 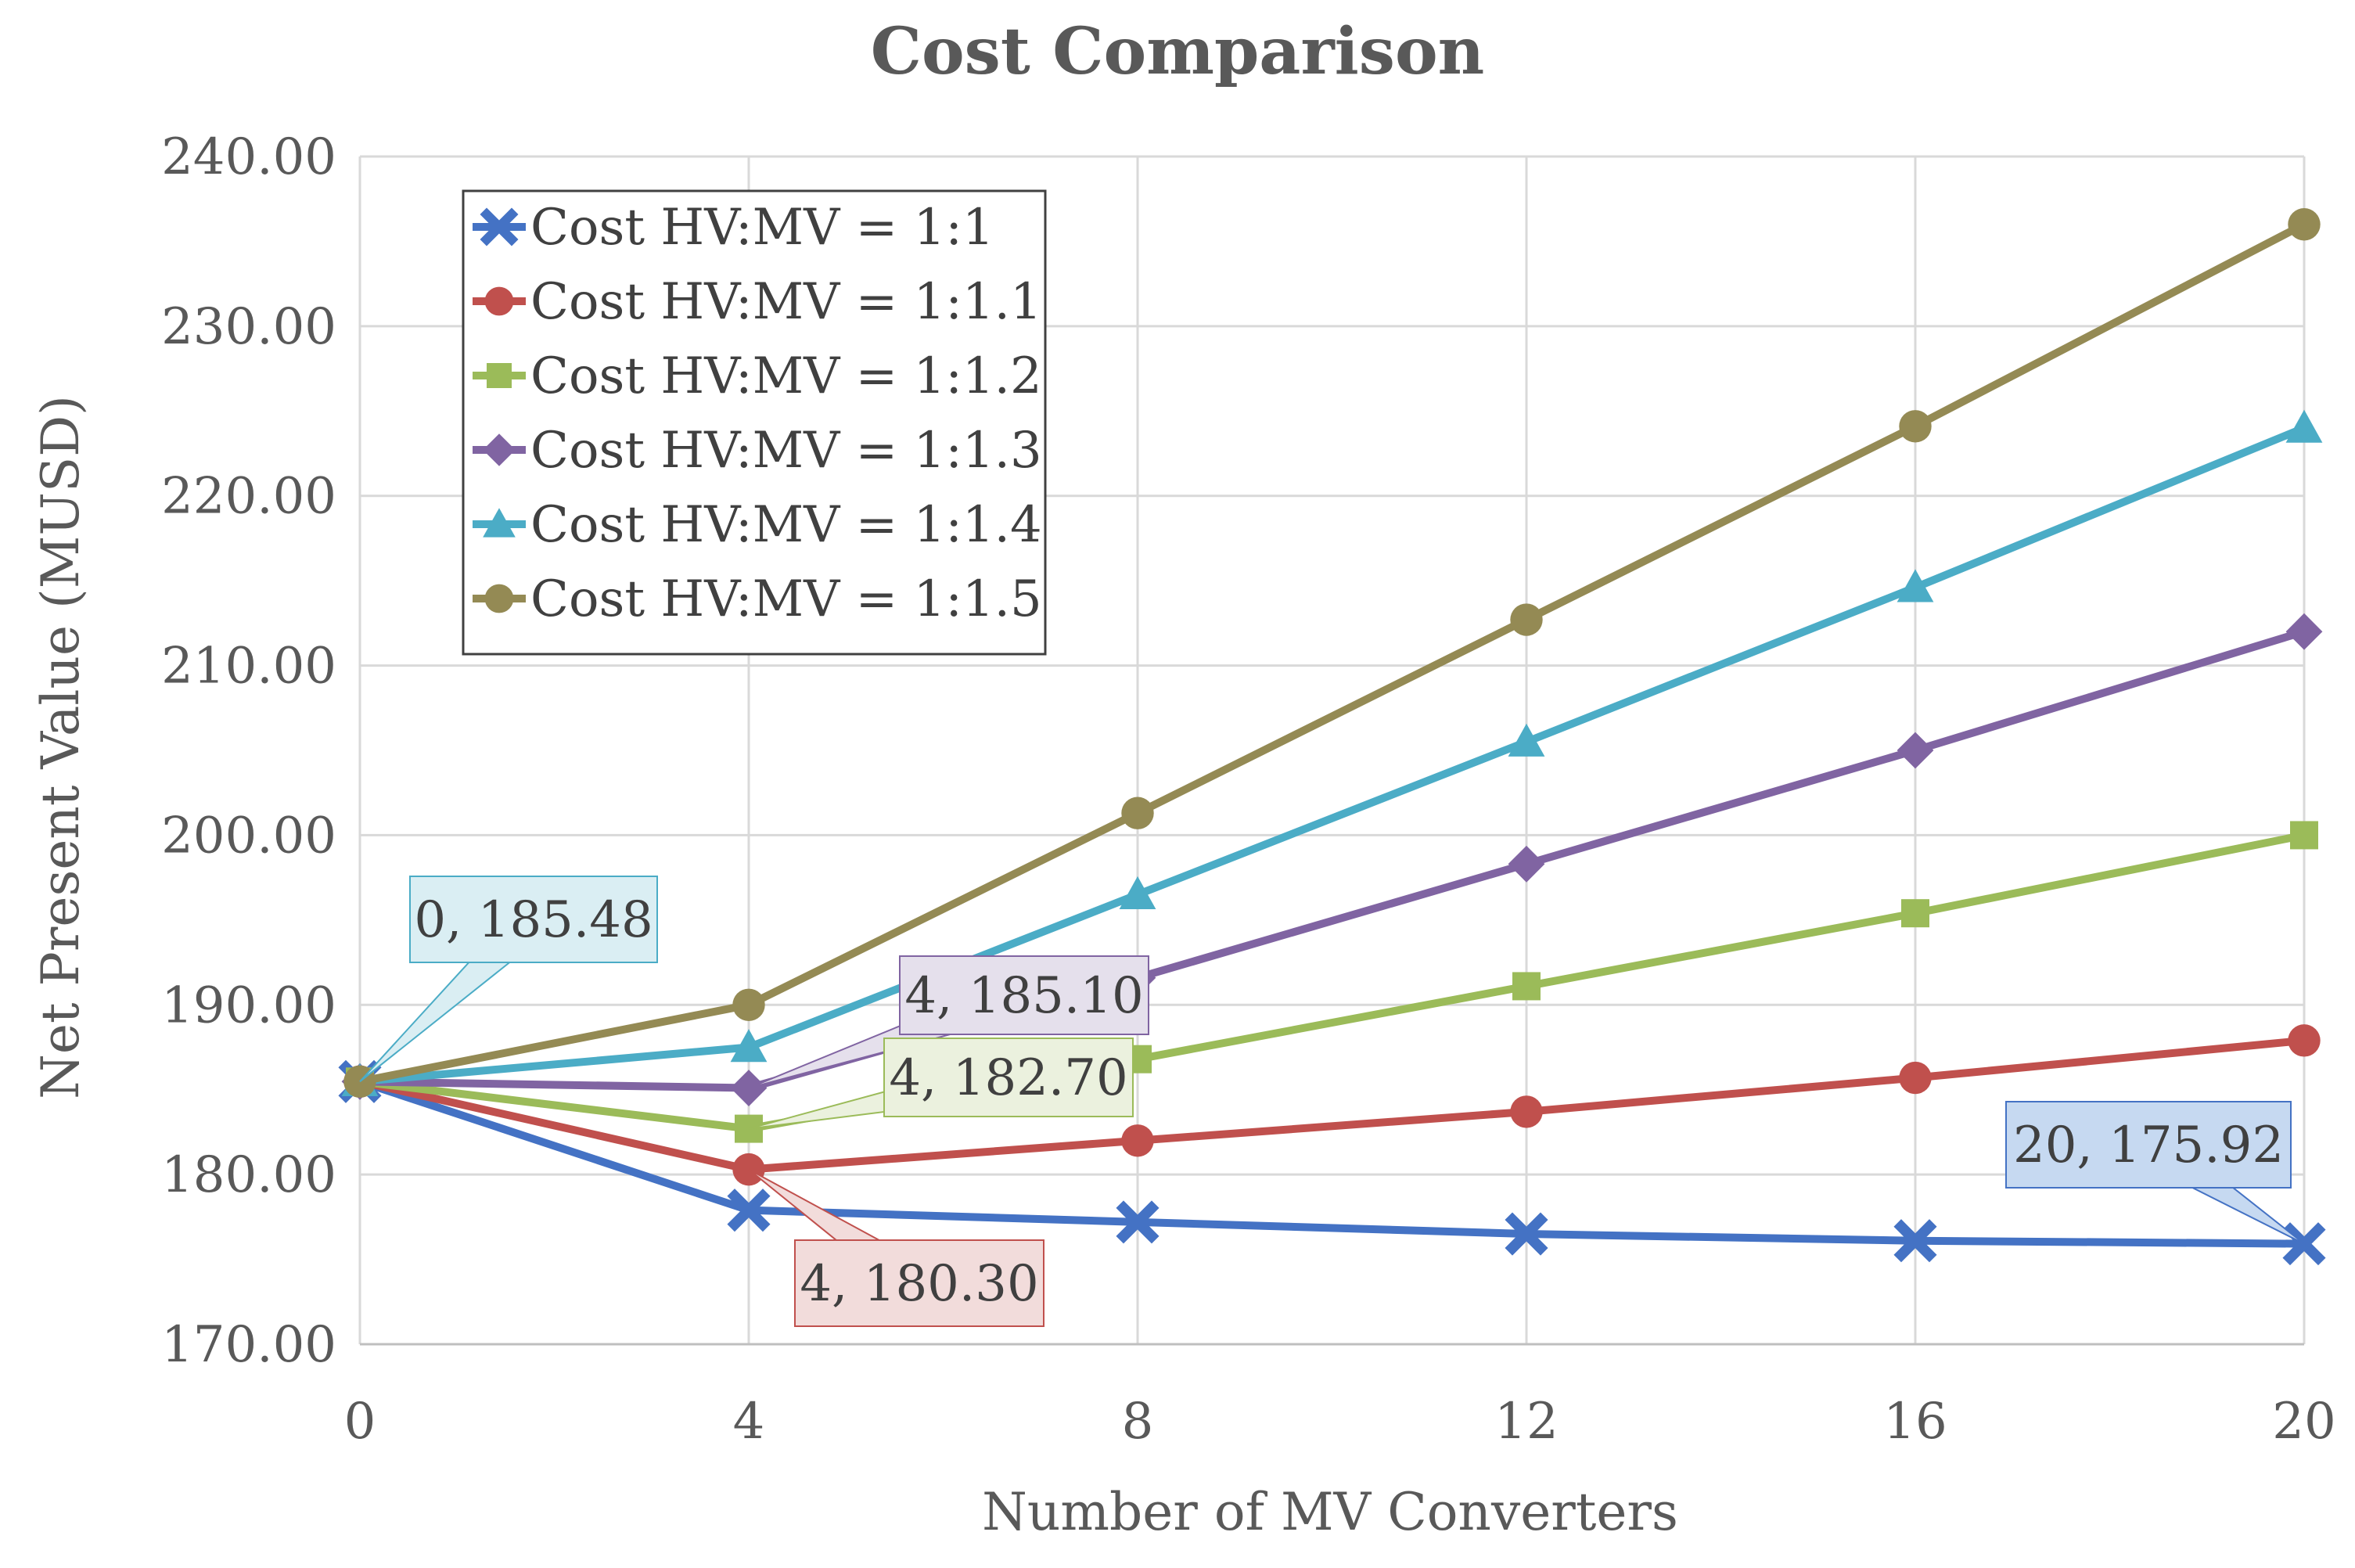 I want to click on data-callout: 4, 182.70, so click(x=941, y=1084).